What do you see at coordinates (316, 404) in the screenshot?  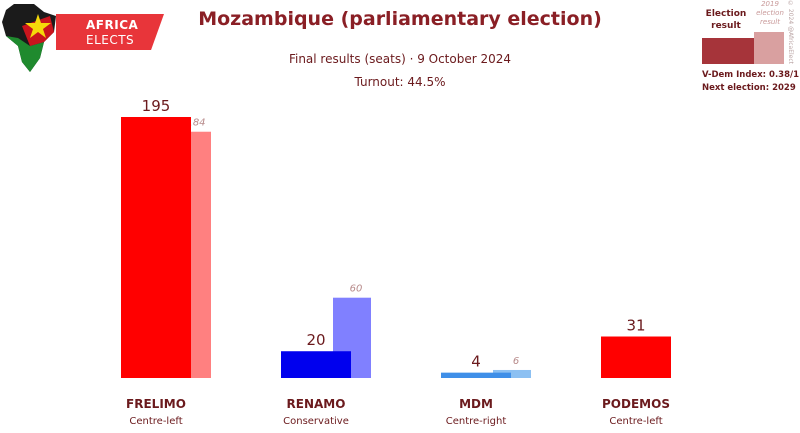 I see `category-renamo: RENAMO` at bounding box center [316, 404].